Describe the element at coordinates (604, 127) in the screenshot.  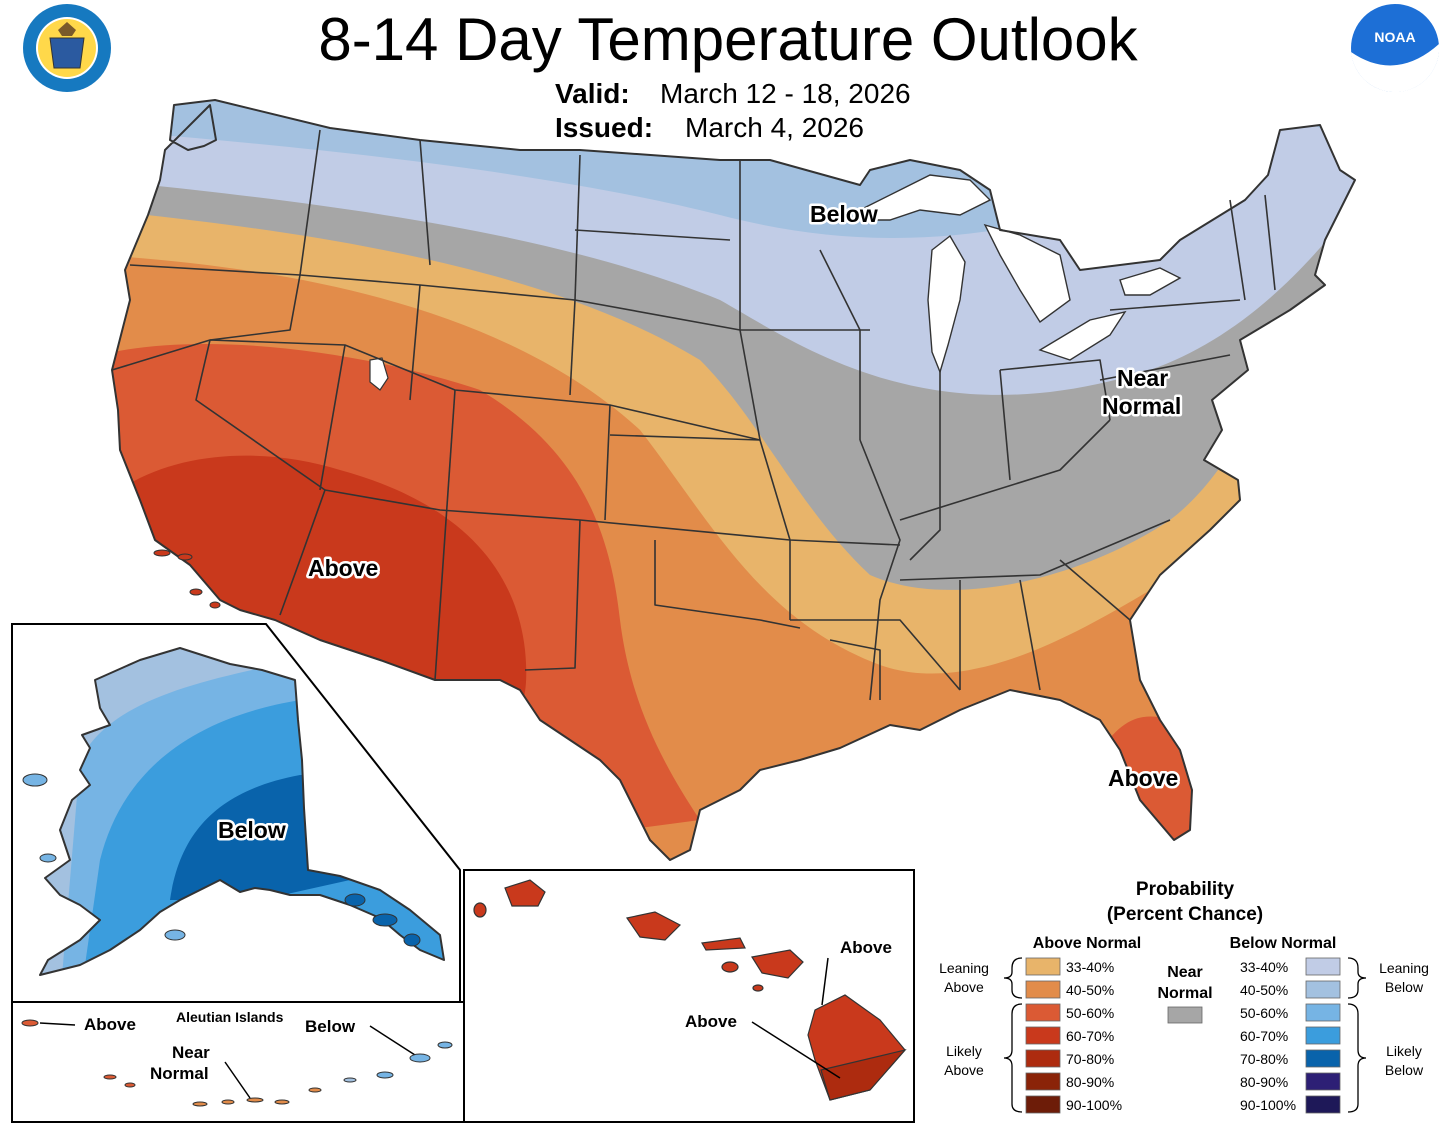
I see `issued-label: Issued:` at that location.